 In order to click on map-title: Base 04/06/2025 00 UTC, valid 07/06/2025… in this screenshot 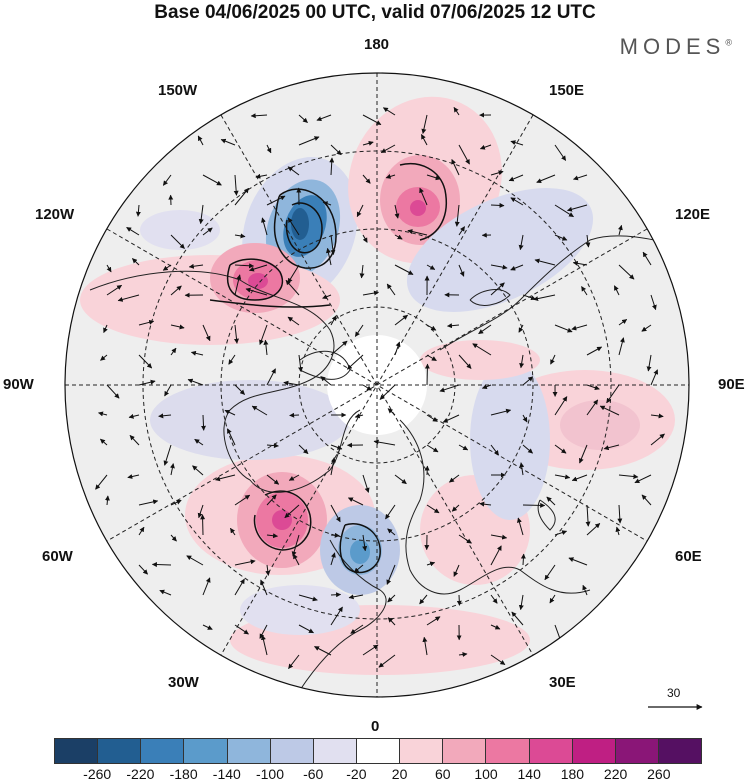, I will do `click(375, 12)`.